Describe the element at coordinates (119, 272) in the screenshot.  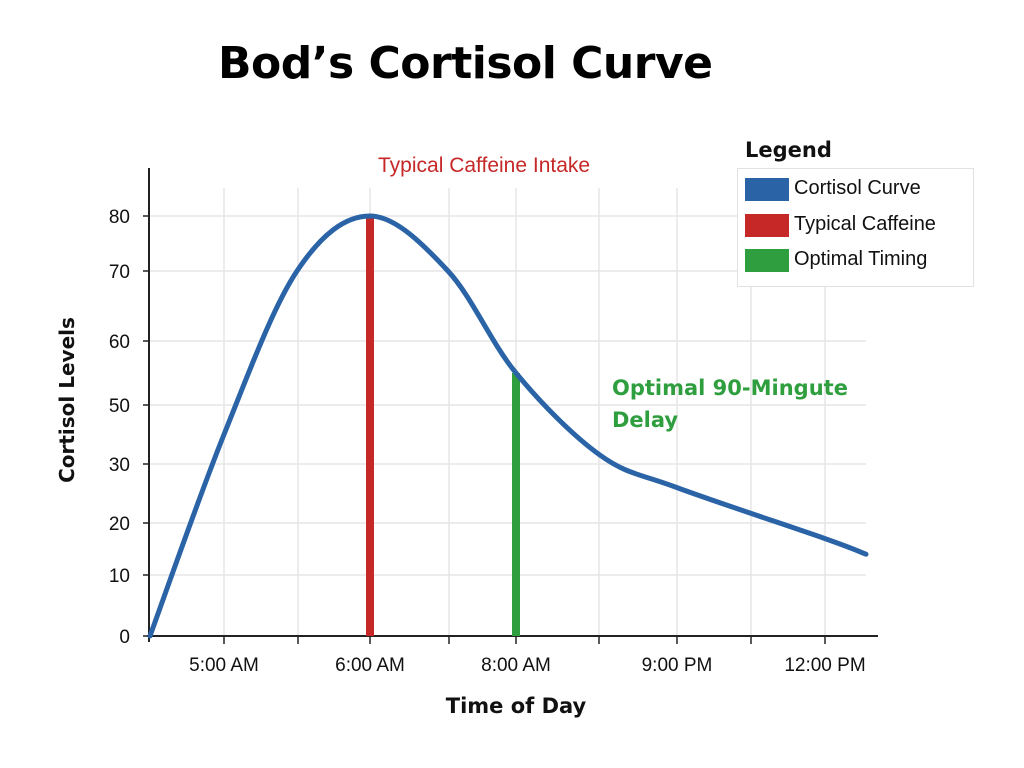
I see `y-tick-label-70: 70` at that location.